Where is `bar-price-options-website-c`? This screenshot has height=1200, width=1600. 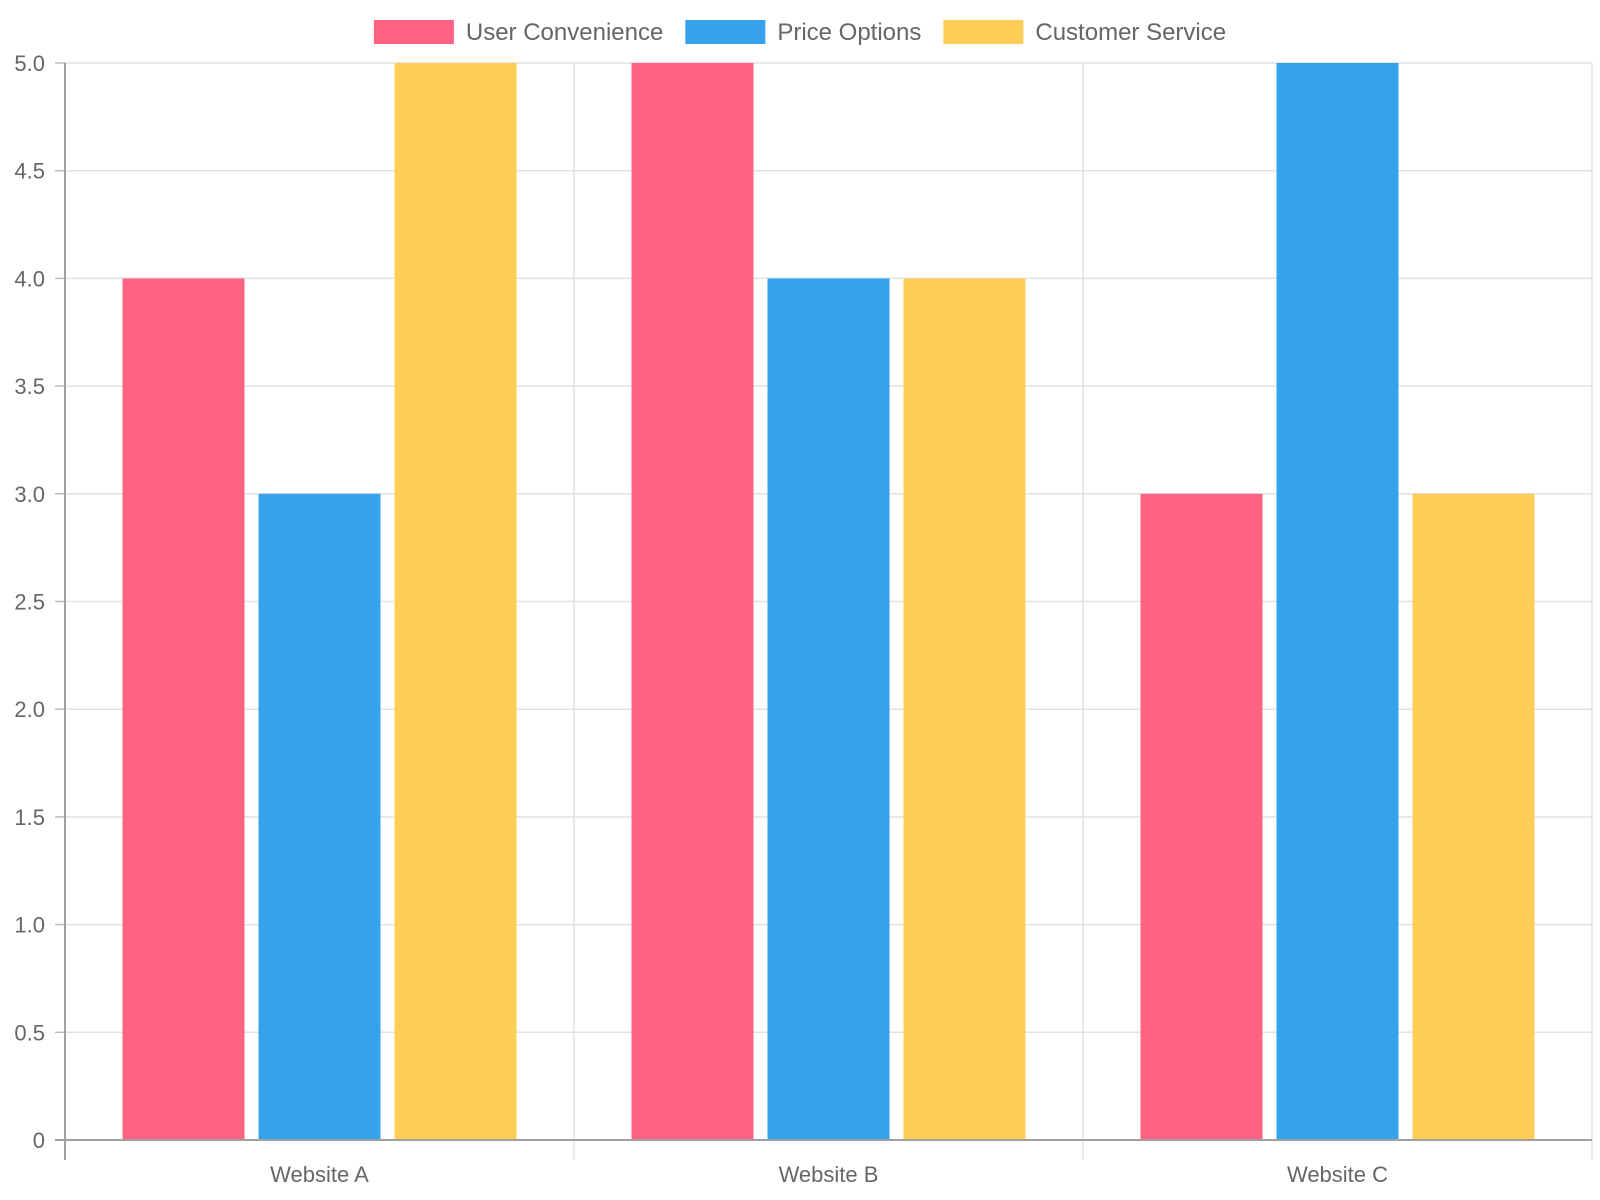
bar-price-options-website-c is located at coordinates (1337, 601).